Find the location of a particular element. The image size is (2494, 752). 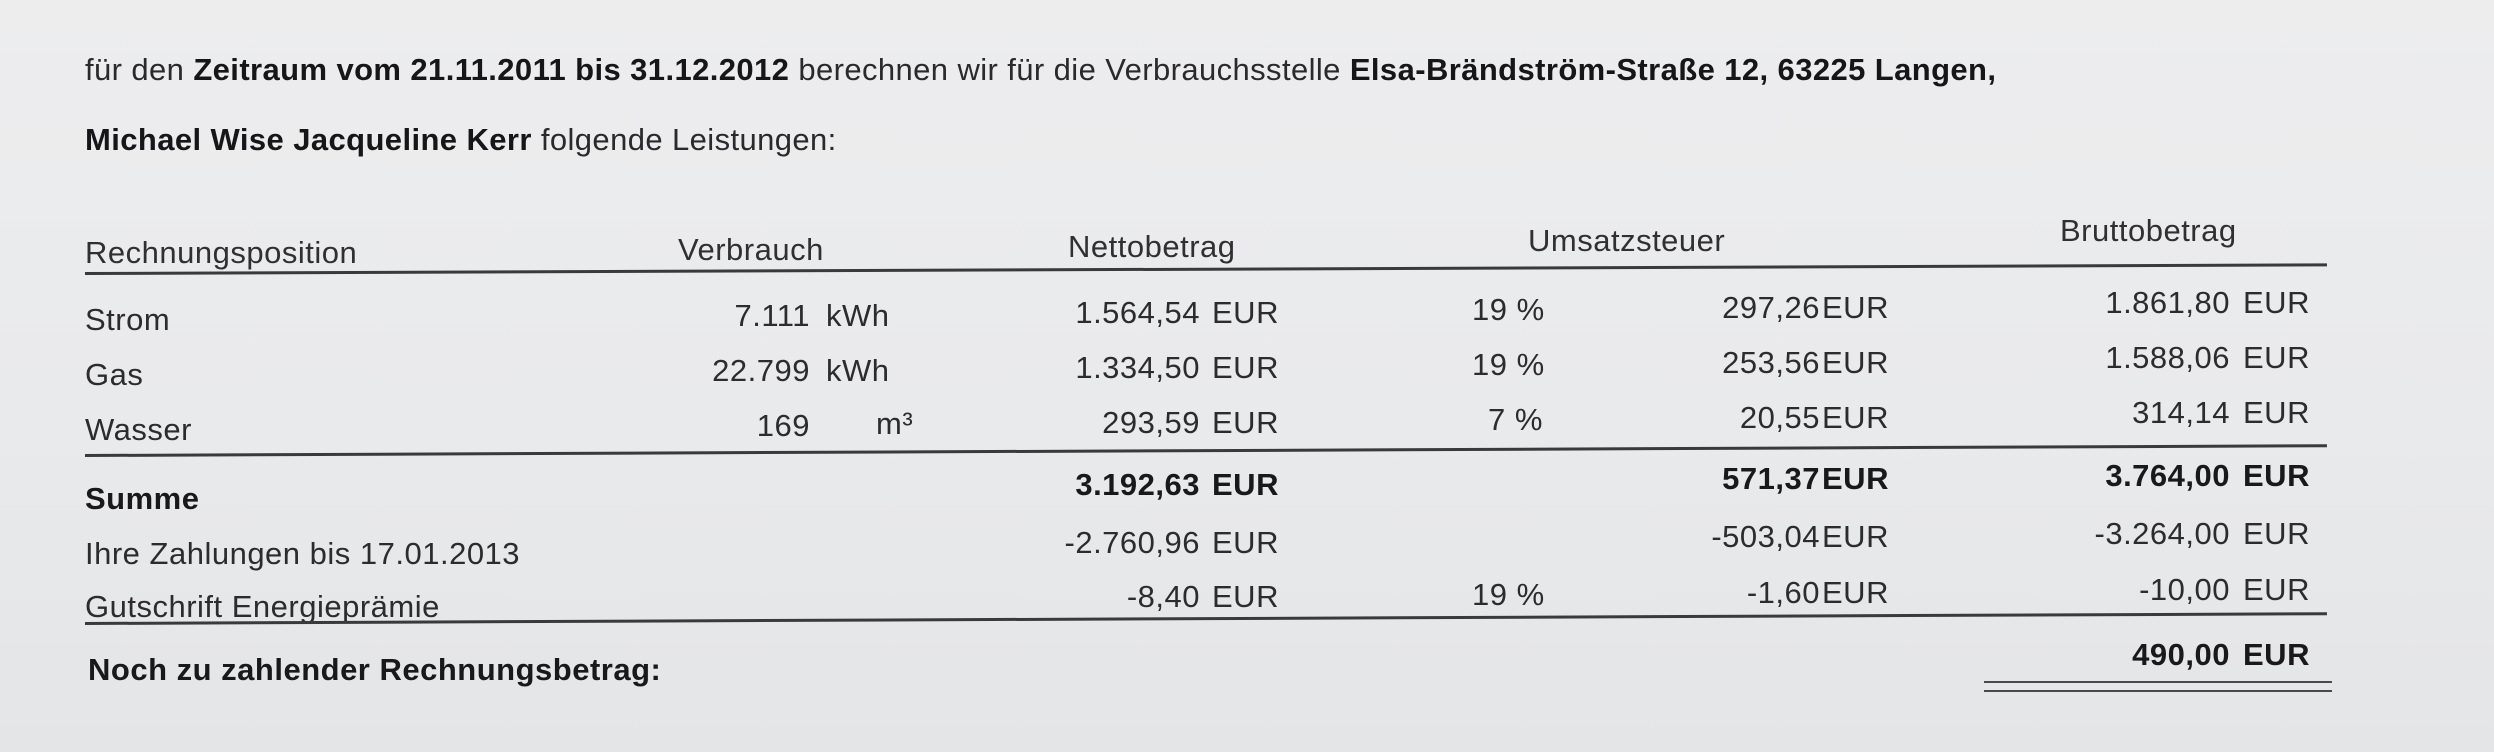

sum-gross-currency: EUR is located at coordinates (2276, 475).